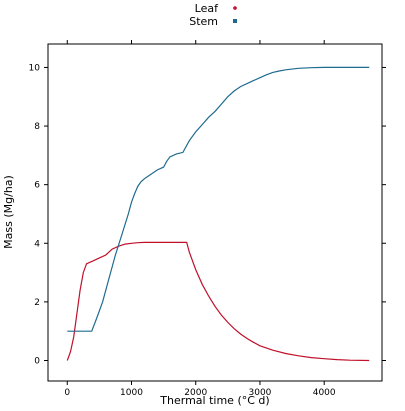  What do you see at coordinates (8, 212) in the screenshot?
I see `y-axis-title: Mass (Mg/ha)` at bounding box center [8, 212].